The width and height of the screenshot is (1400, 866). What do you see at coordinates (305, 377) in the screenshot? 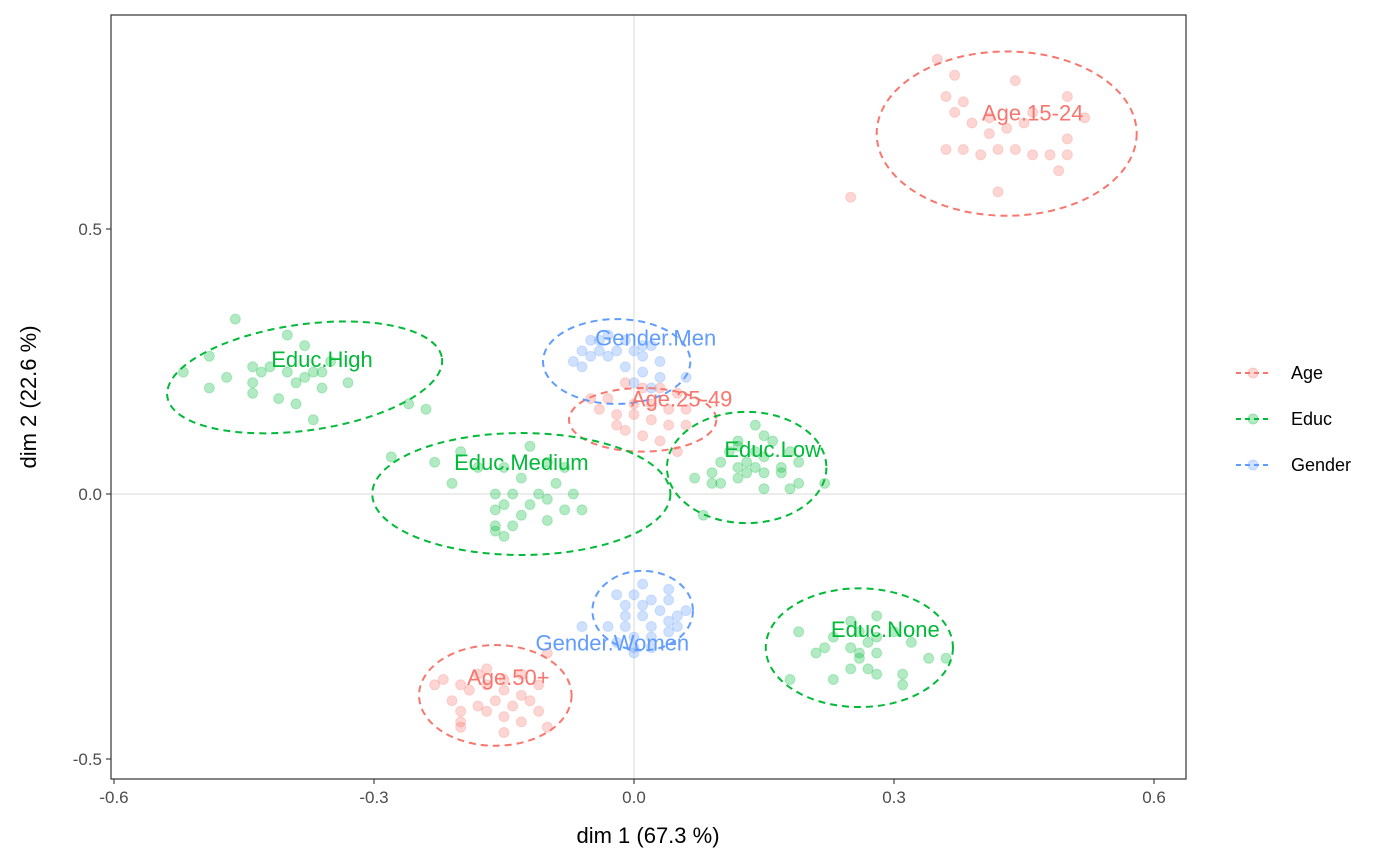
I see `ellipse-educ-high` at bounding box center [305, 377].